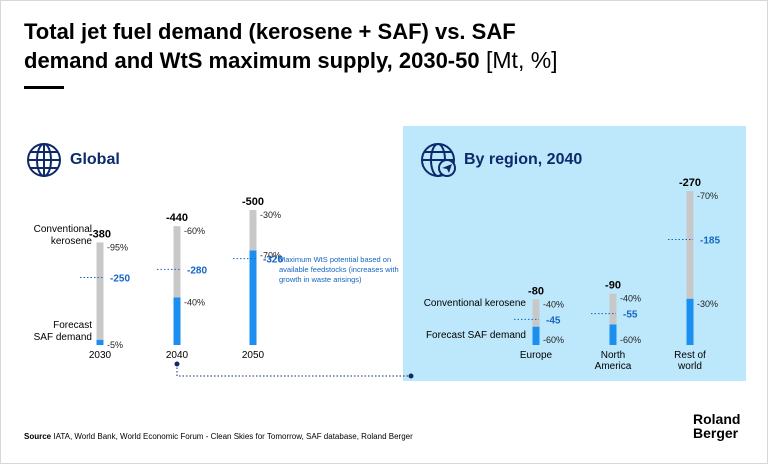  What do you see at coordinates (177, 355) in the screenshot?
I see `global-category-label-1: 2040` at bounding box center [177, 355].